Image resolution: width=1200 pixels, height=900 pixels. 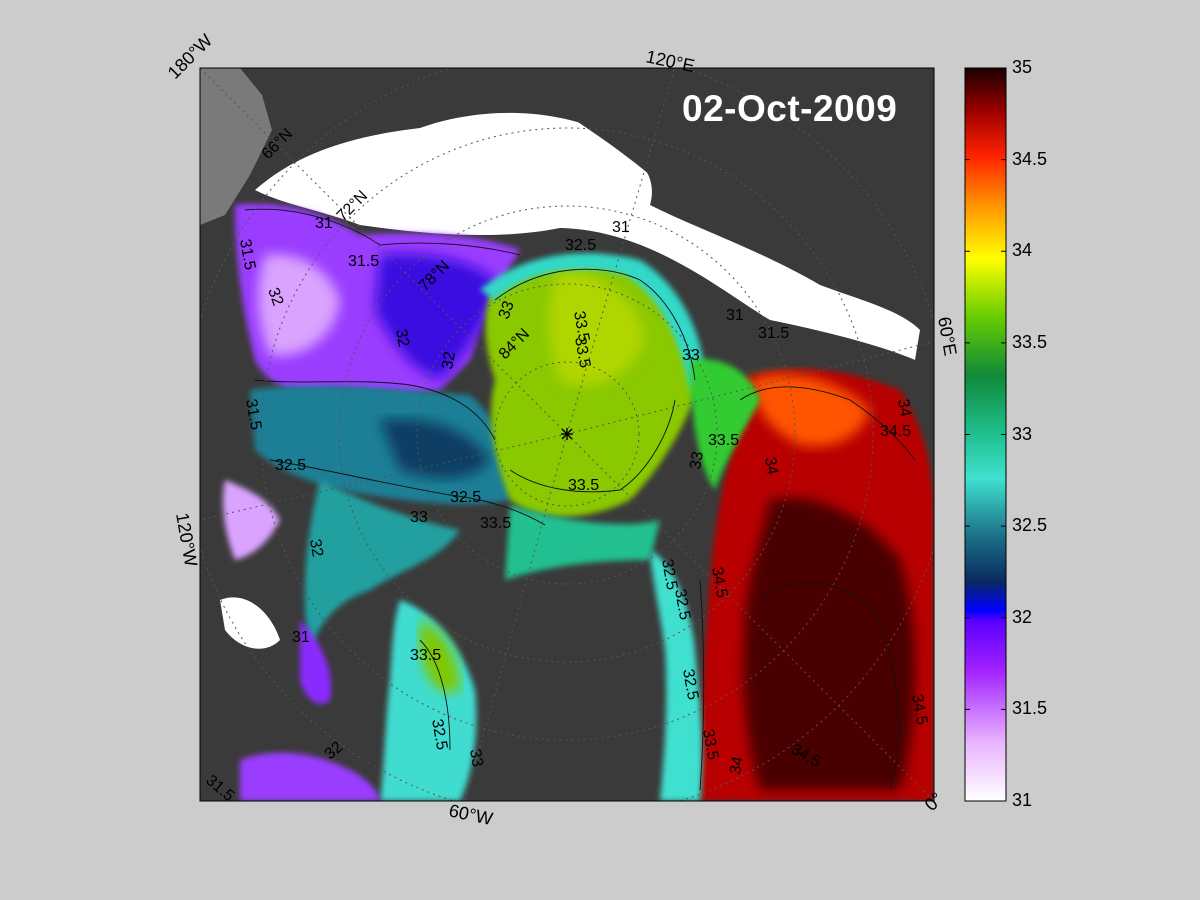 I want to click on canada-basin-dark-core, so click(x=435, y=449).